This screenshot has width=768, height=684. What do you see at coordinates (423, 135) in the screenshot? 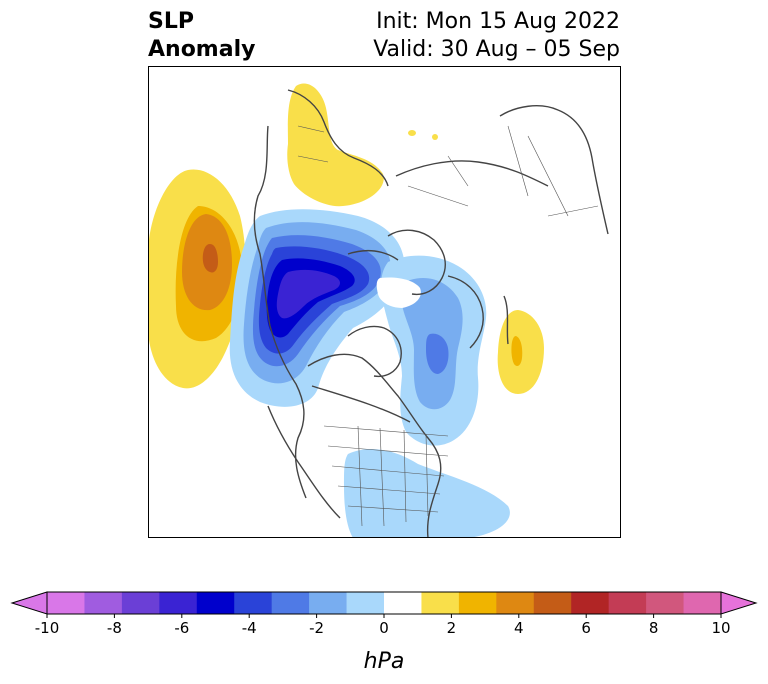
I see `small-yellow-spots` at bounding box center [423, 135].